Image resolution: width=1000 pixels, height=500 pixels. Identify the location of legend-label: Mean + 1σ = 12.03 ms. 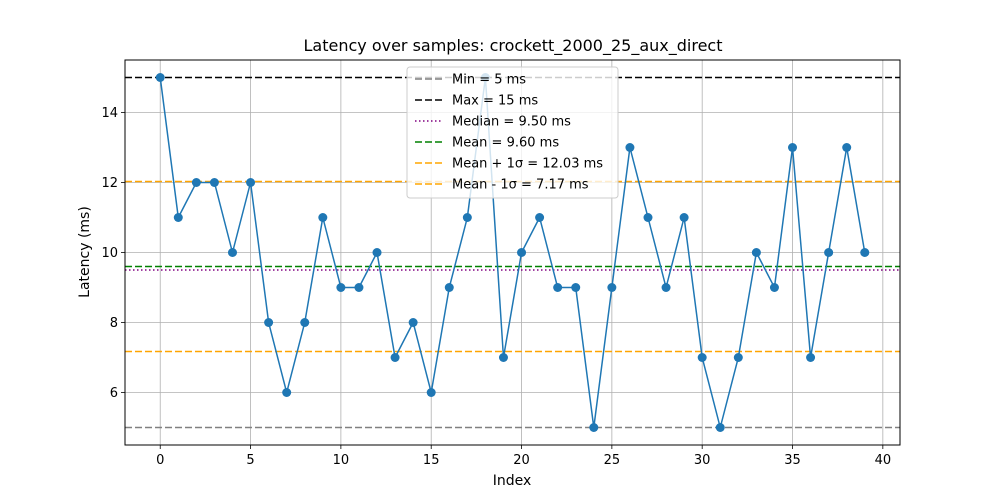
(527, 164).